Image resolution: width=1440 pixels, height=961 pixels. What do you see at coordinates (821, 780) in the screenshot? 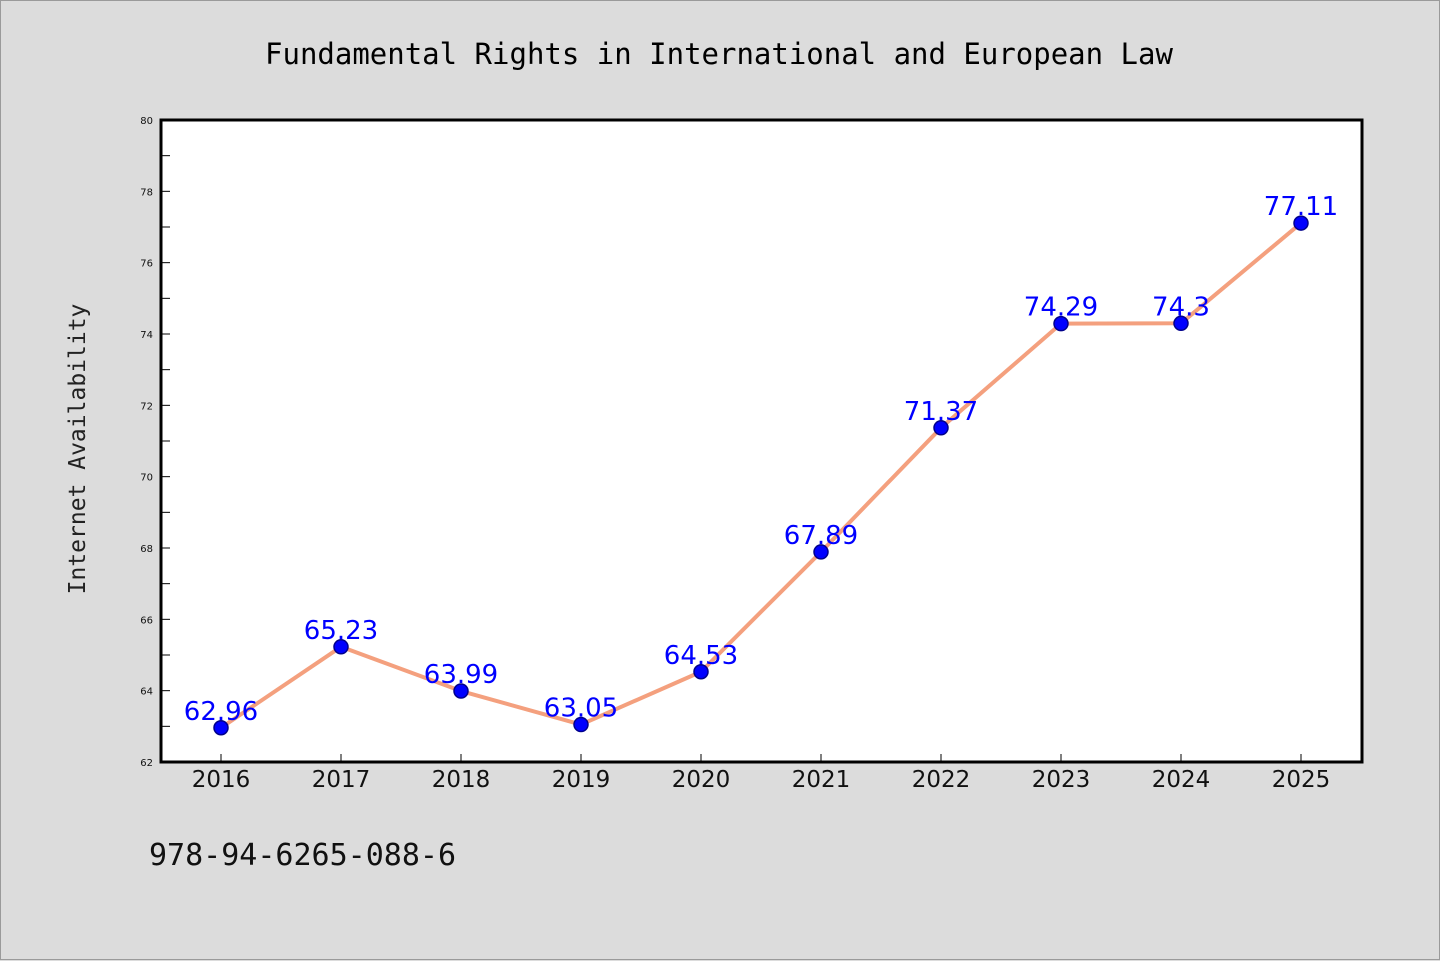
I see `x-tick-label: 2021` at bounding box center [821, 780].